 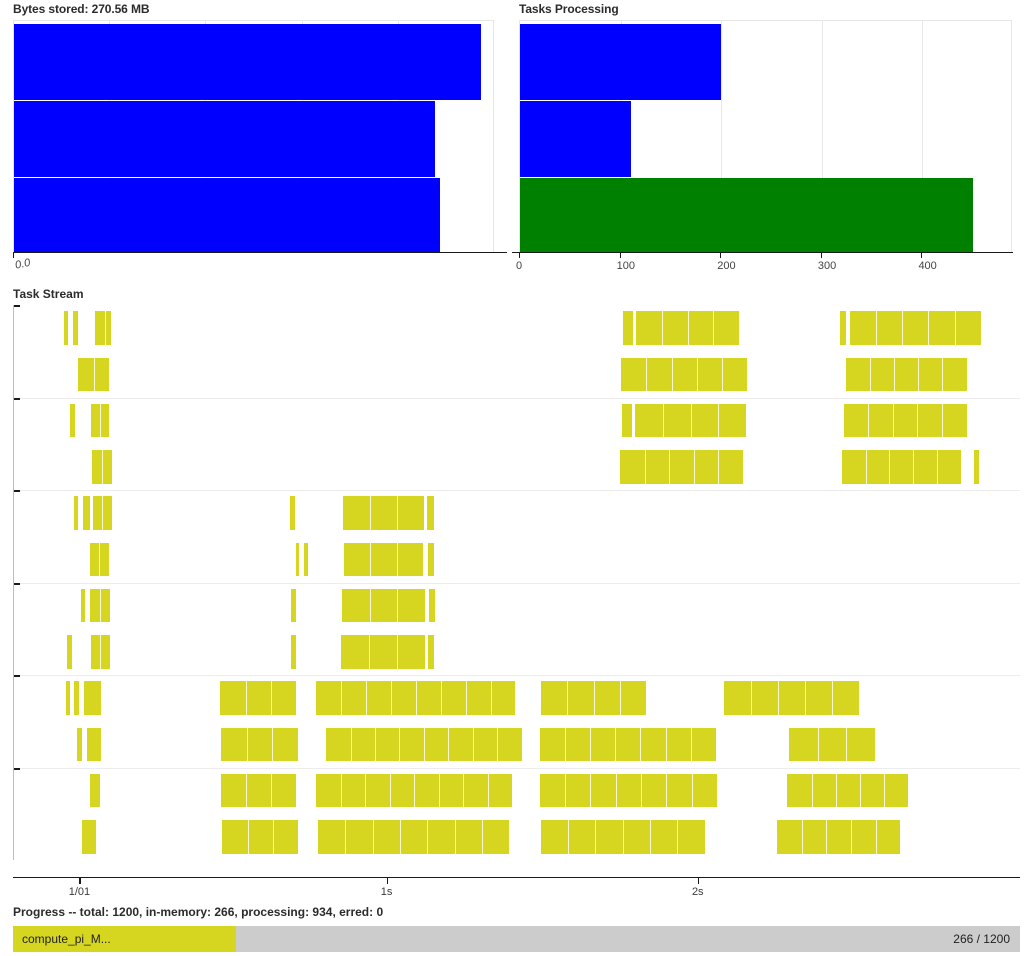 What do you see at coordinates (516, 939) in the screenshot?
I see `progress-bar-track: compute_pi_M... 266 / 1200` at bounding box center [516, 939].